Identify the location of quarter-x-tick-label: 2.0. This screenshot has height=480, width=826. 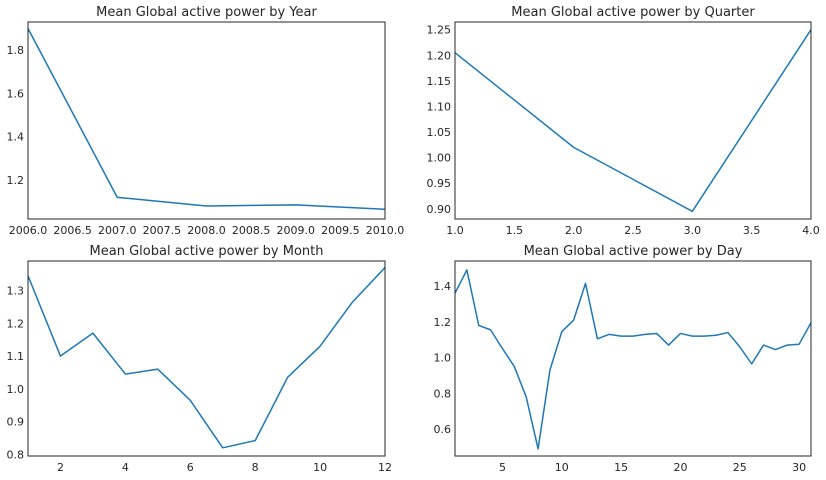
(574, 230).